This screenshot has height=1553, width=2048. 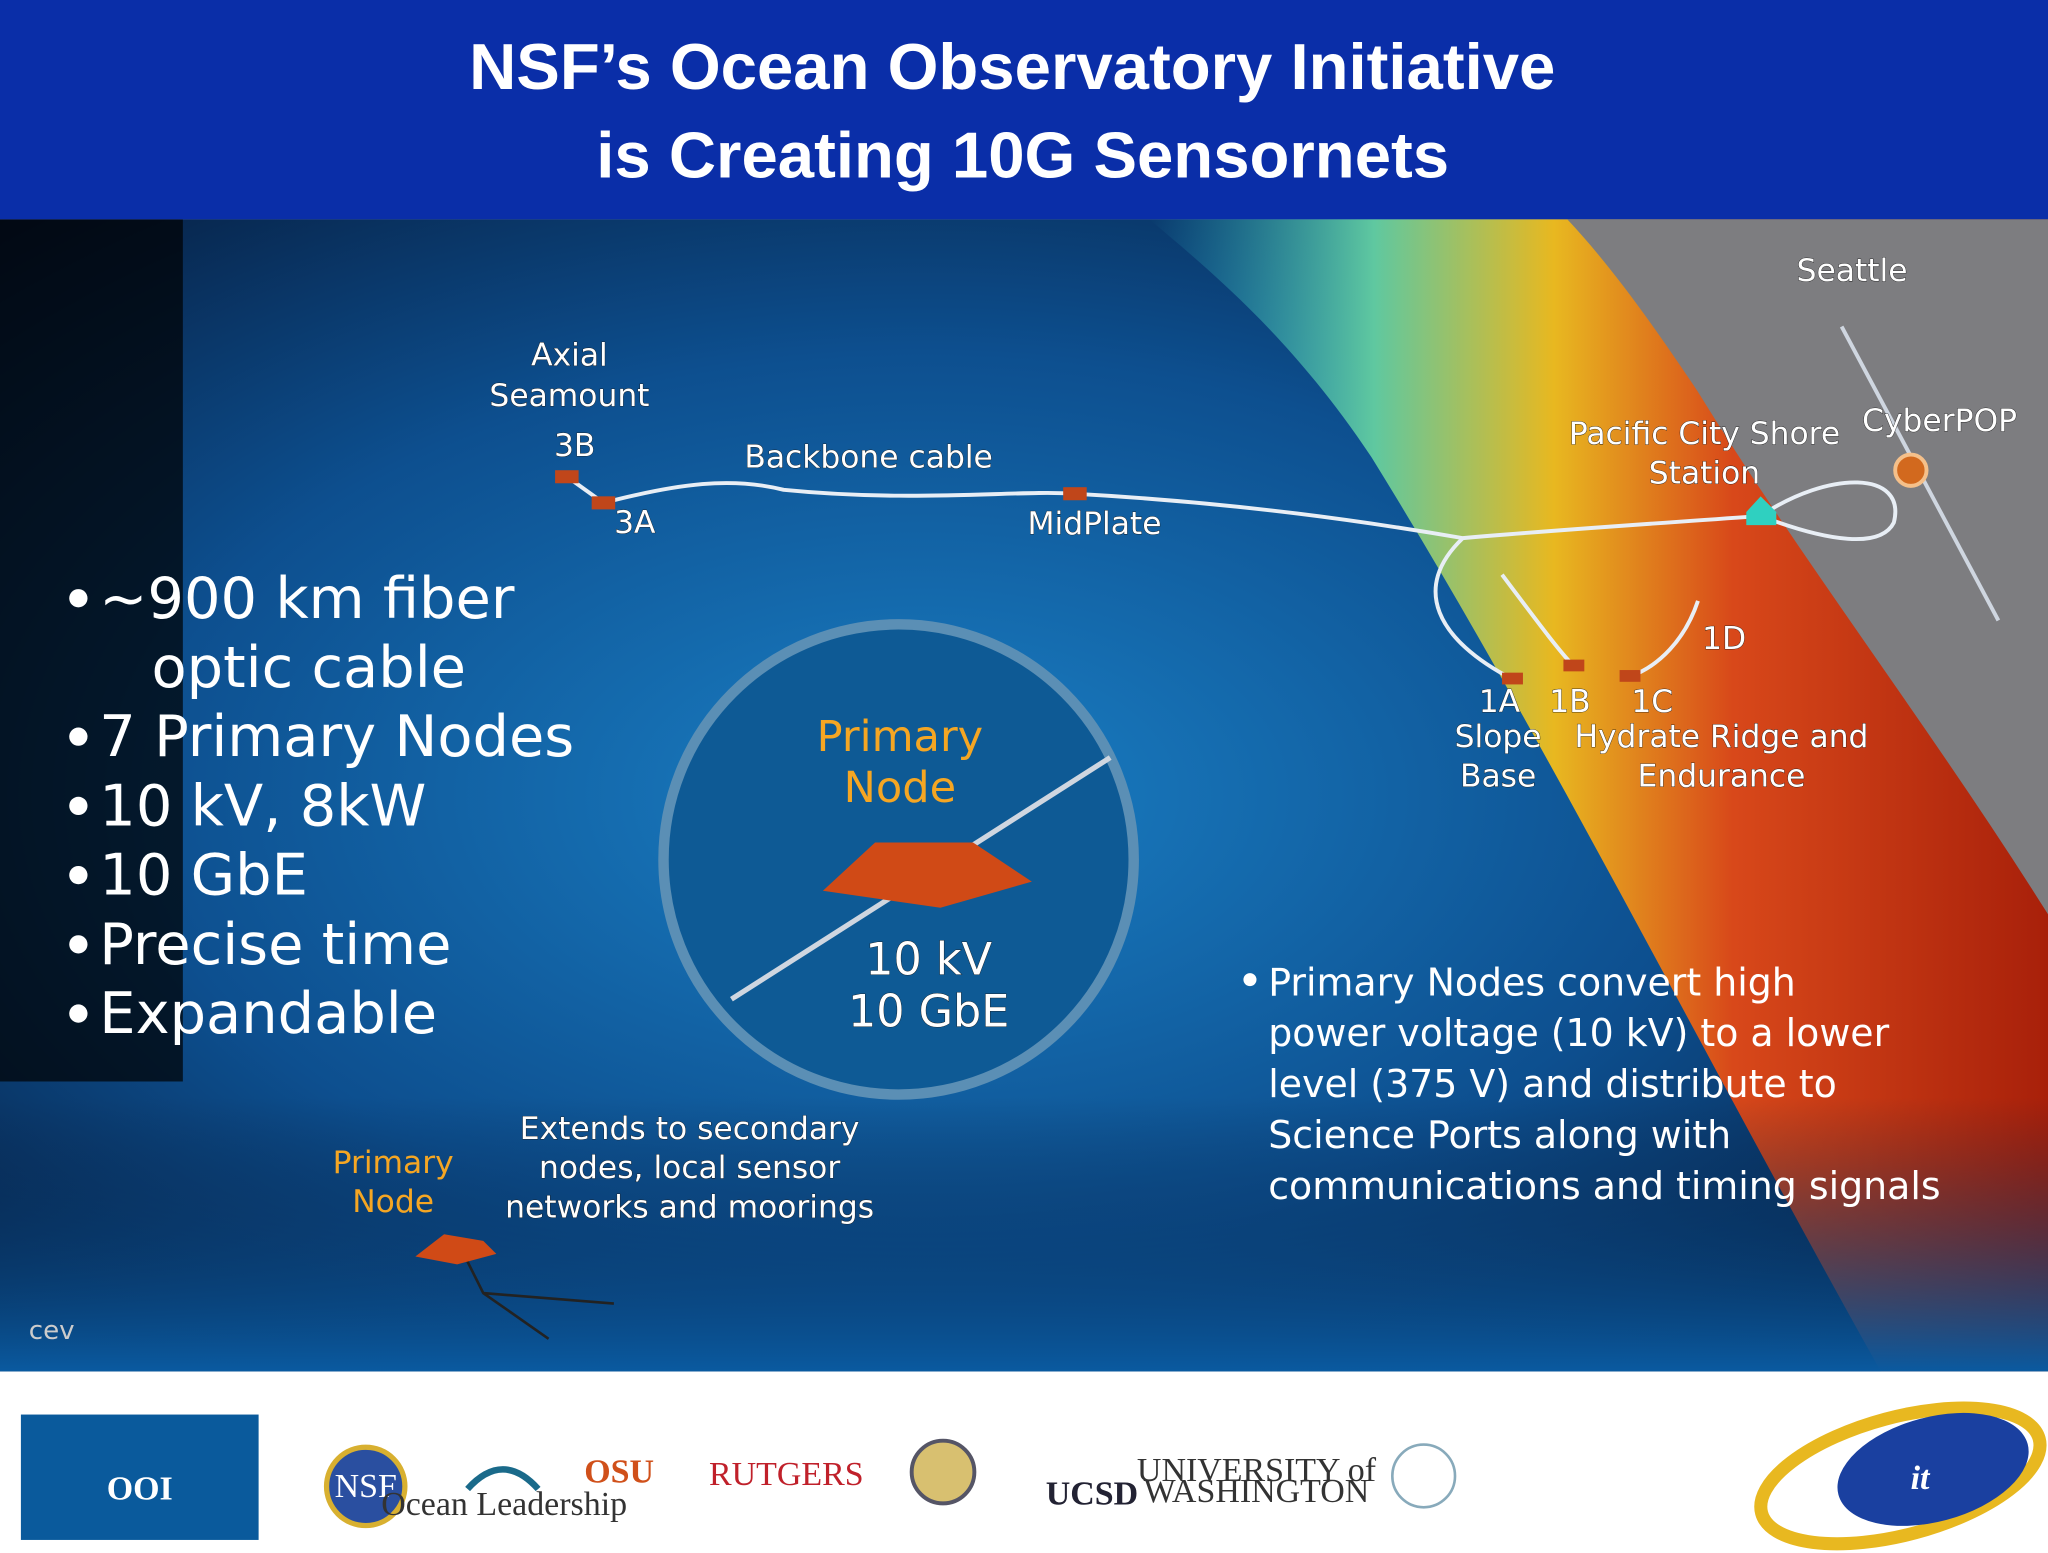 I want to click on map-label: MidPlate, so click(x=1095, y=524).